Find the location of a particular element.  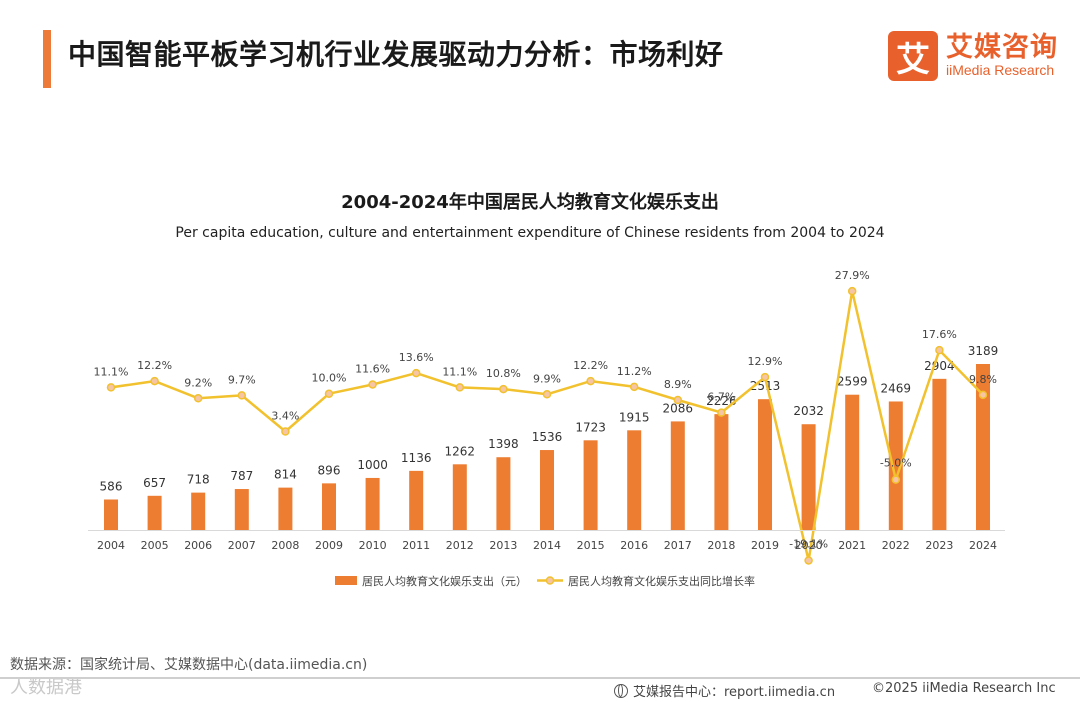

logo-cn: 艾媒咨询 is located at coordinates (1002, 48).